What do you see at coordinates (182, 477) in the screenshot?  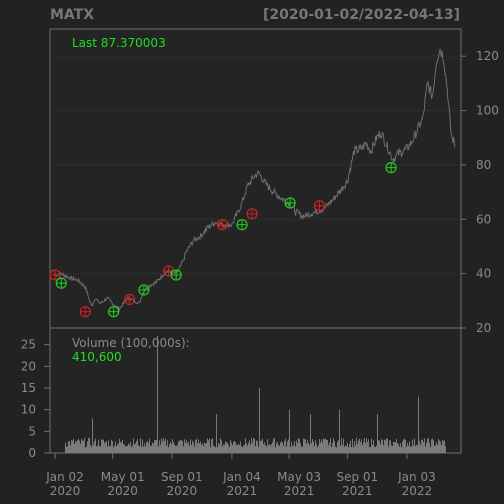 I see `x-tick-label: Sep 01` at bounding box center [182, 477].